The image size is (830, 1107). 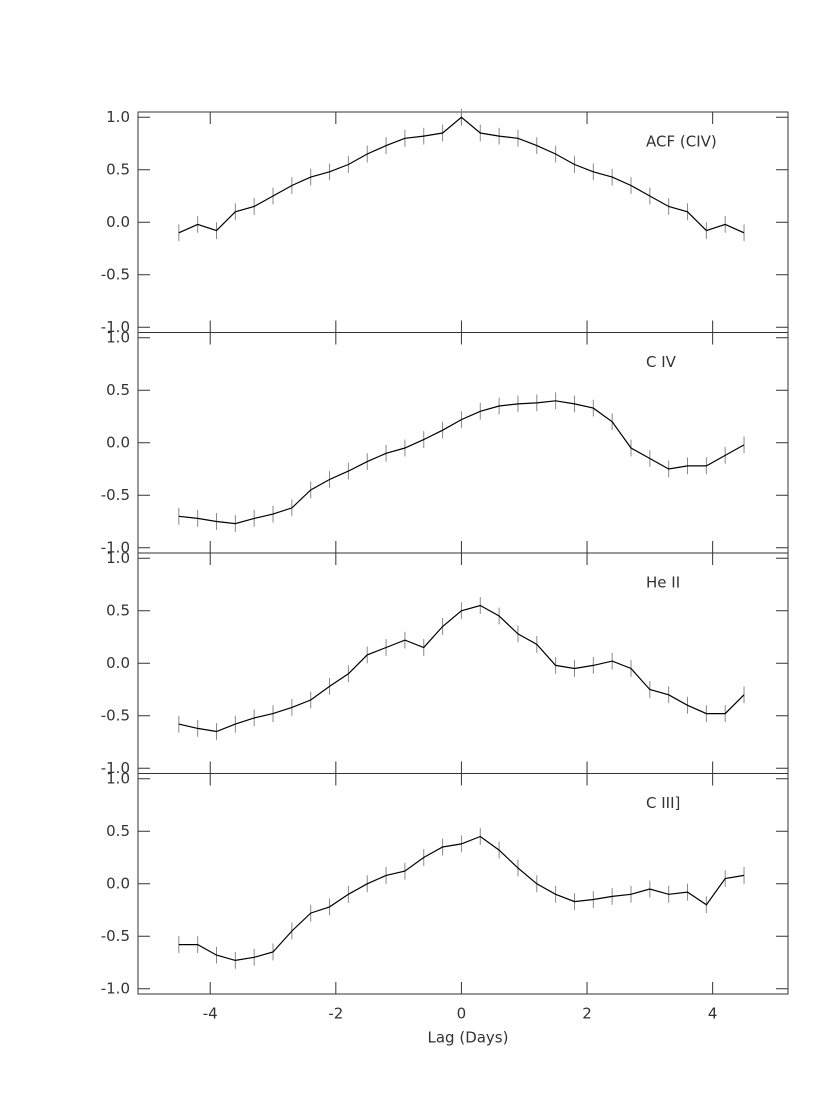 I want to click on x-tick-label: -2, so click(x=335, y=1014).